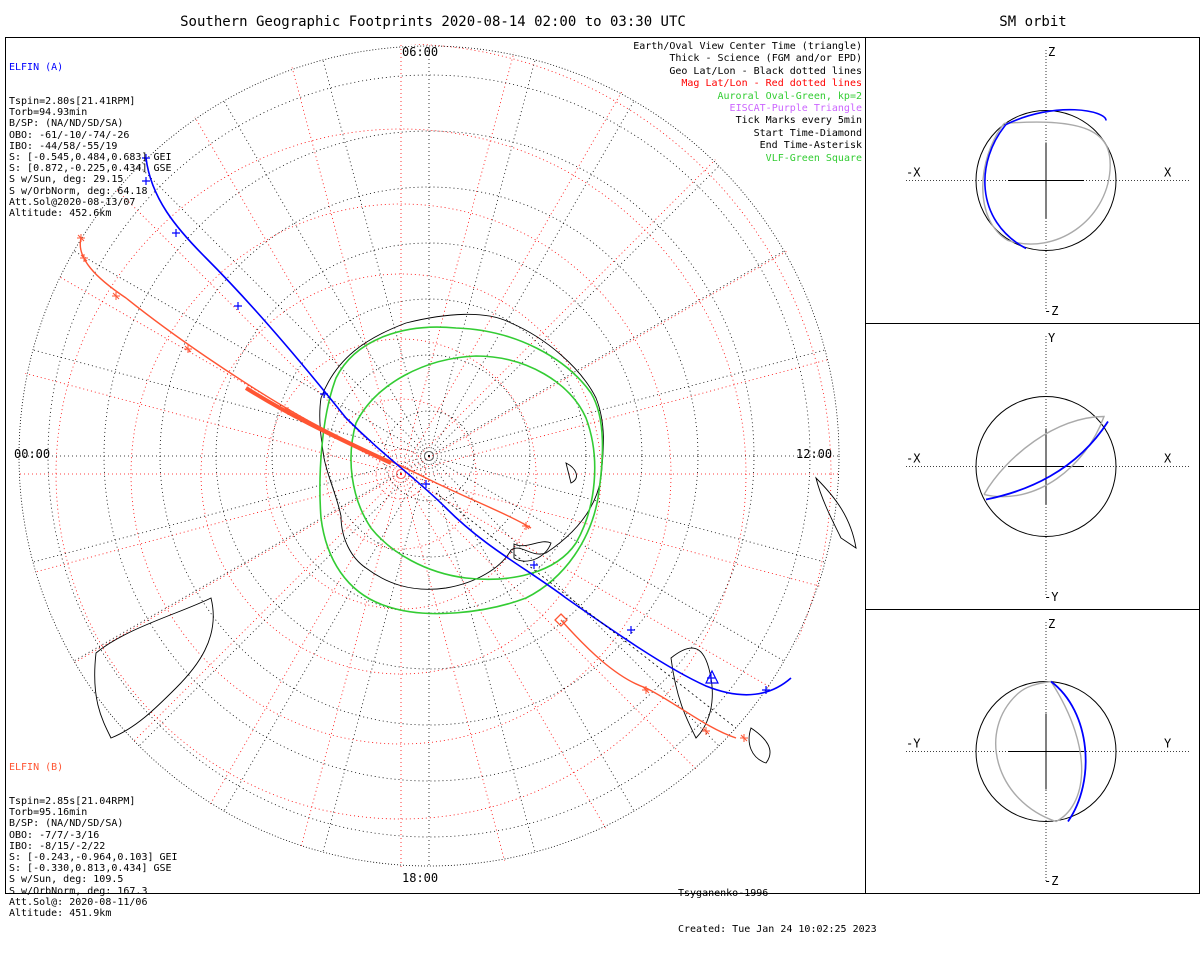 The width and height of the screenshot is (1200, 960). Describe the element at coordinates (807, 133) in the screenshot. I see `legend-entry: Start Time-Diamond` at that location.